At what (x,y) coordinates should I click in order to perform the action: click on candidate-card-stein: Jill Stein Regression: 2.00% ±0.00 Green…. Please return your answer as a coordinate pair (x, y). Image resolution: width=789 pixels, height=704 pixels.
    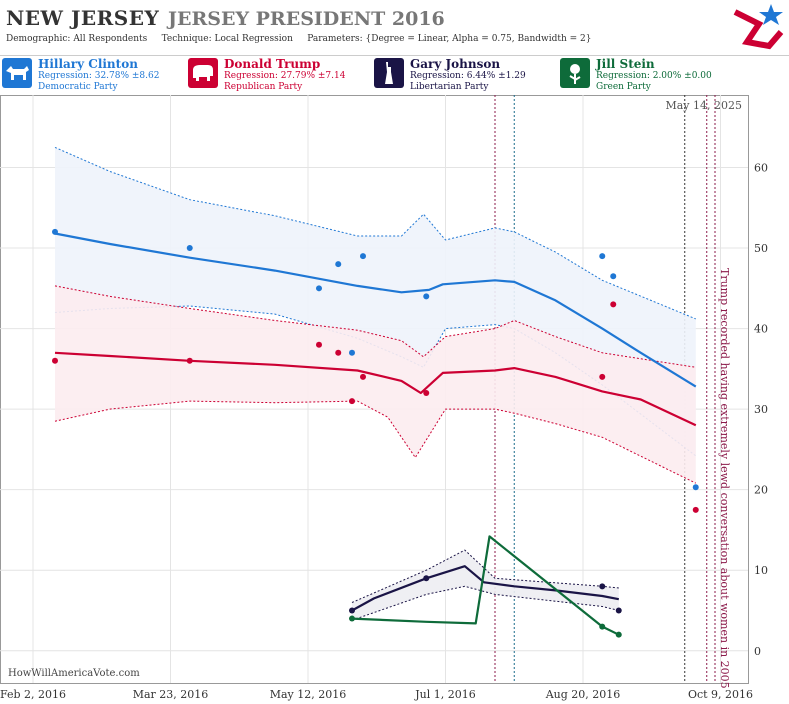
    Looking at the image, I should click on (673, 74).